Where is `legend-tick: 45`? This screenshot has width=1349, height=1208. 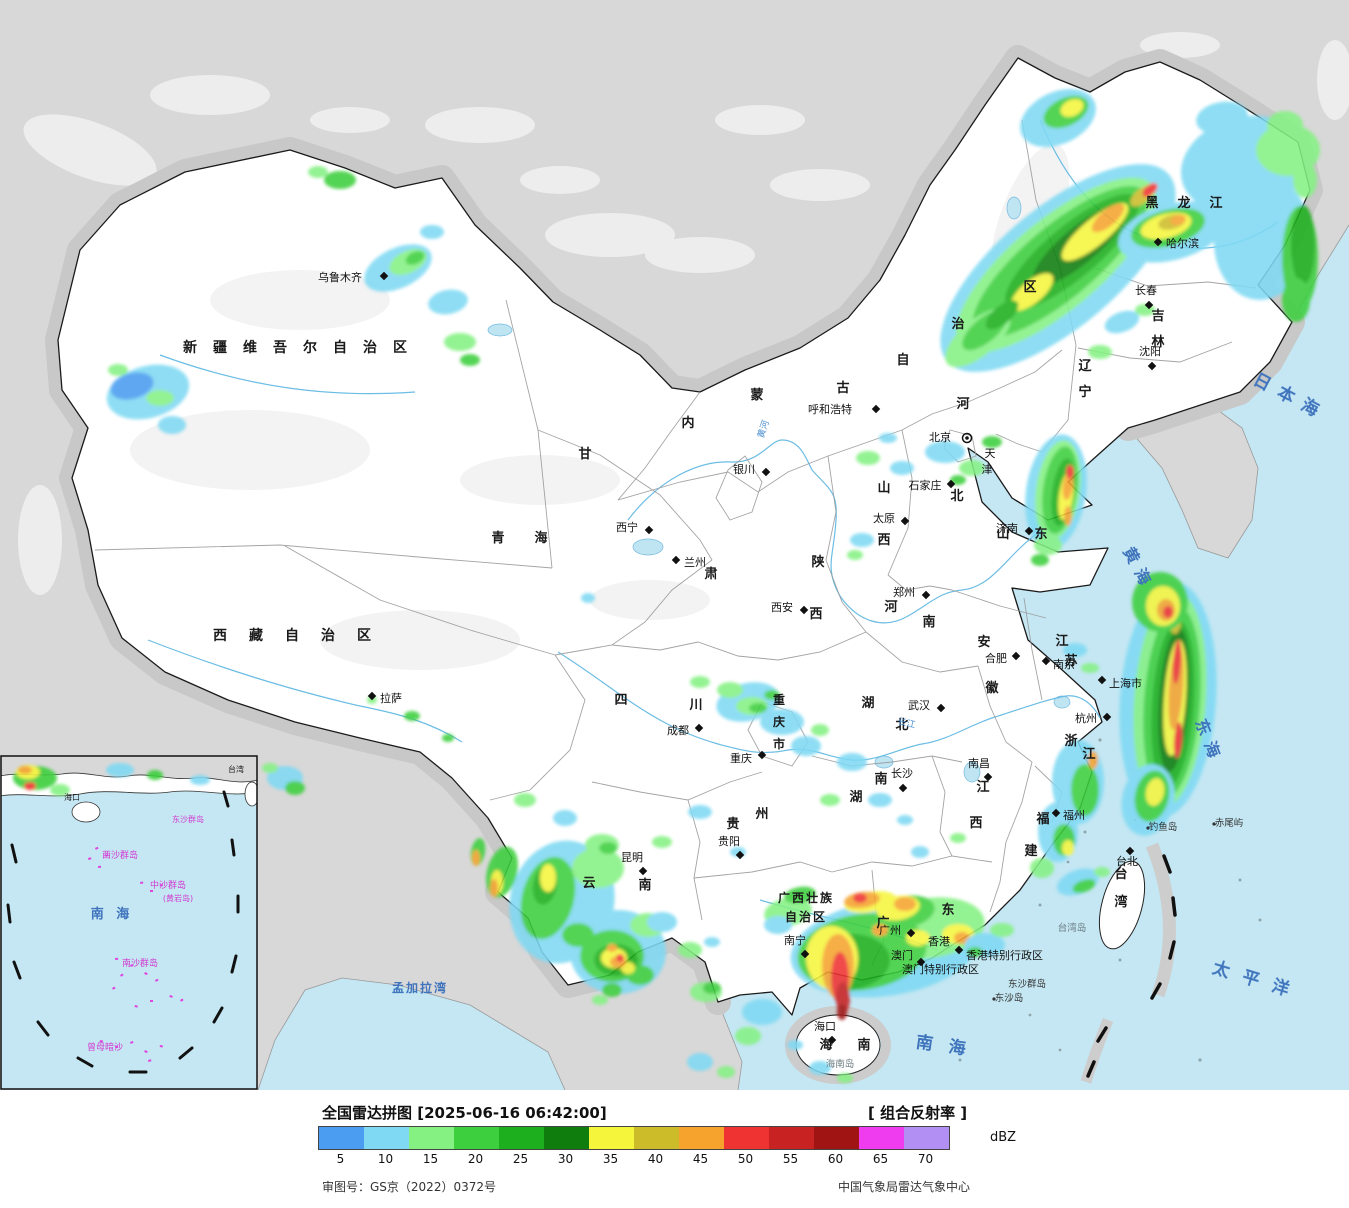
legend-tick: 45 is located at coordinates (700, 1159).